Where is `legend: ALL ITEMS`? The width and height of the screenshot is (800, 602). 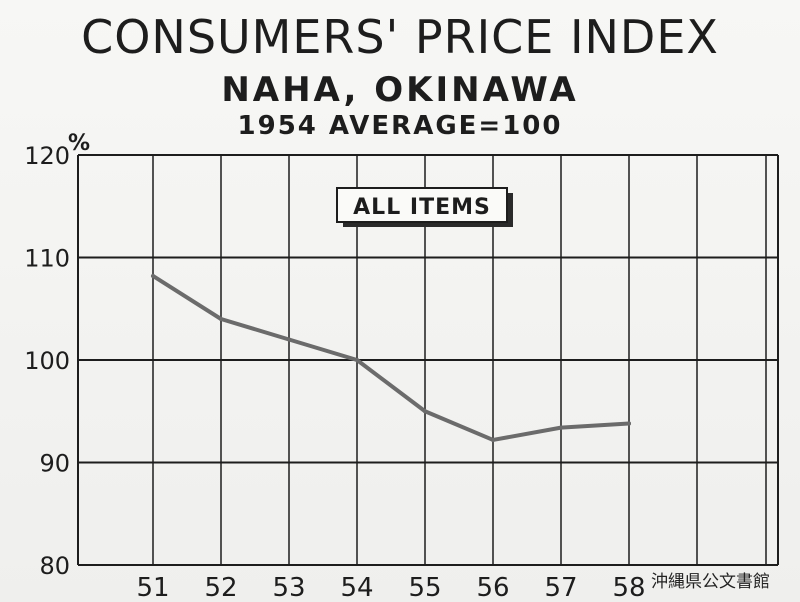 legend: ALL ITEMS is located at coordinates (424, 207).